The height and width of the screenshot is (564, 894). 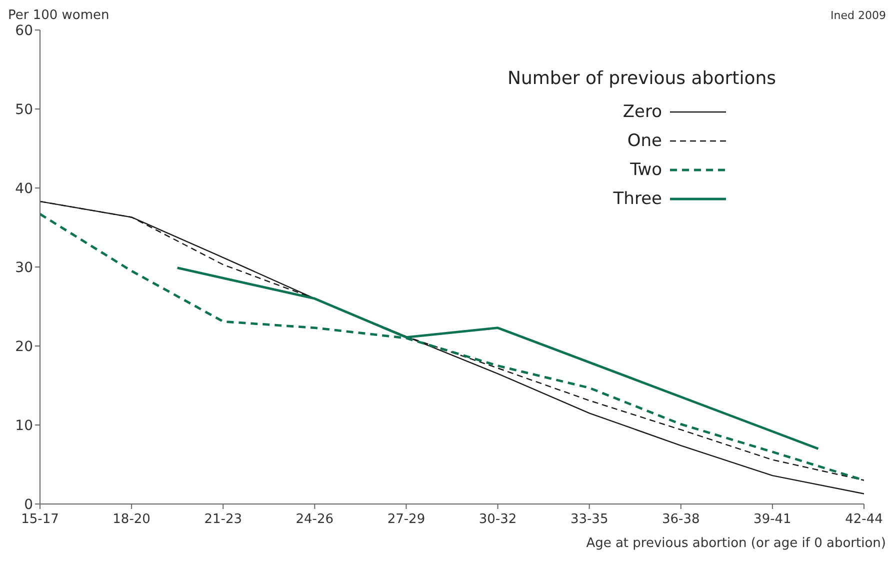 What do you see at coordinates (773, 519) in the screenshot?
I see `x-tick-label: 39-41` at bounding box center [773, 519].